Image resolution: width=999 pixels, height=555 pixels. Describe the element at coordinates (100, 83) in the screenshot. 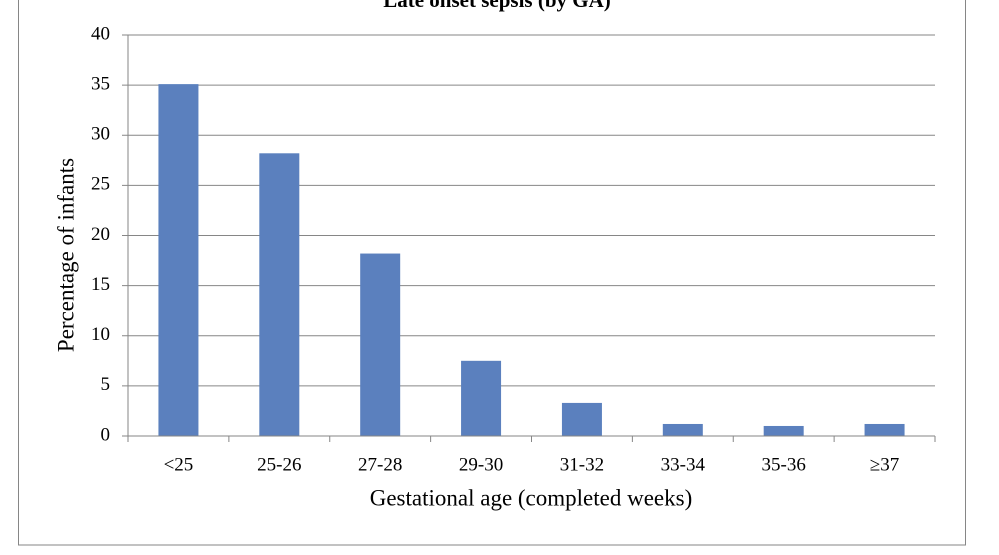

I see `y-tick-label: 35` at that location.